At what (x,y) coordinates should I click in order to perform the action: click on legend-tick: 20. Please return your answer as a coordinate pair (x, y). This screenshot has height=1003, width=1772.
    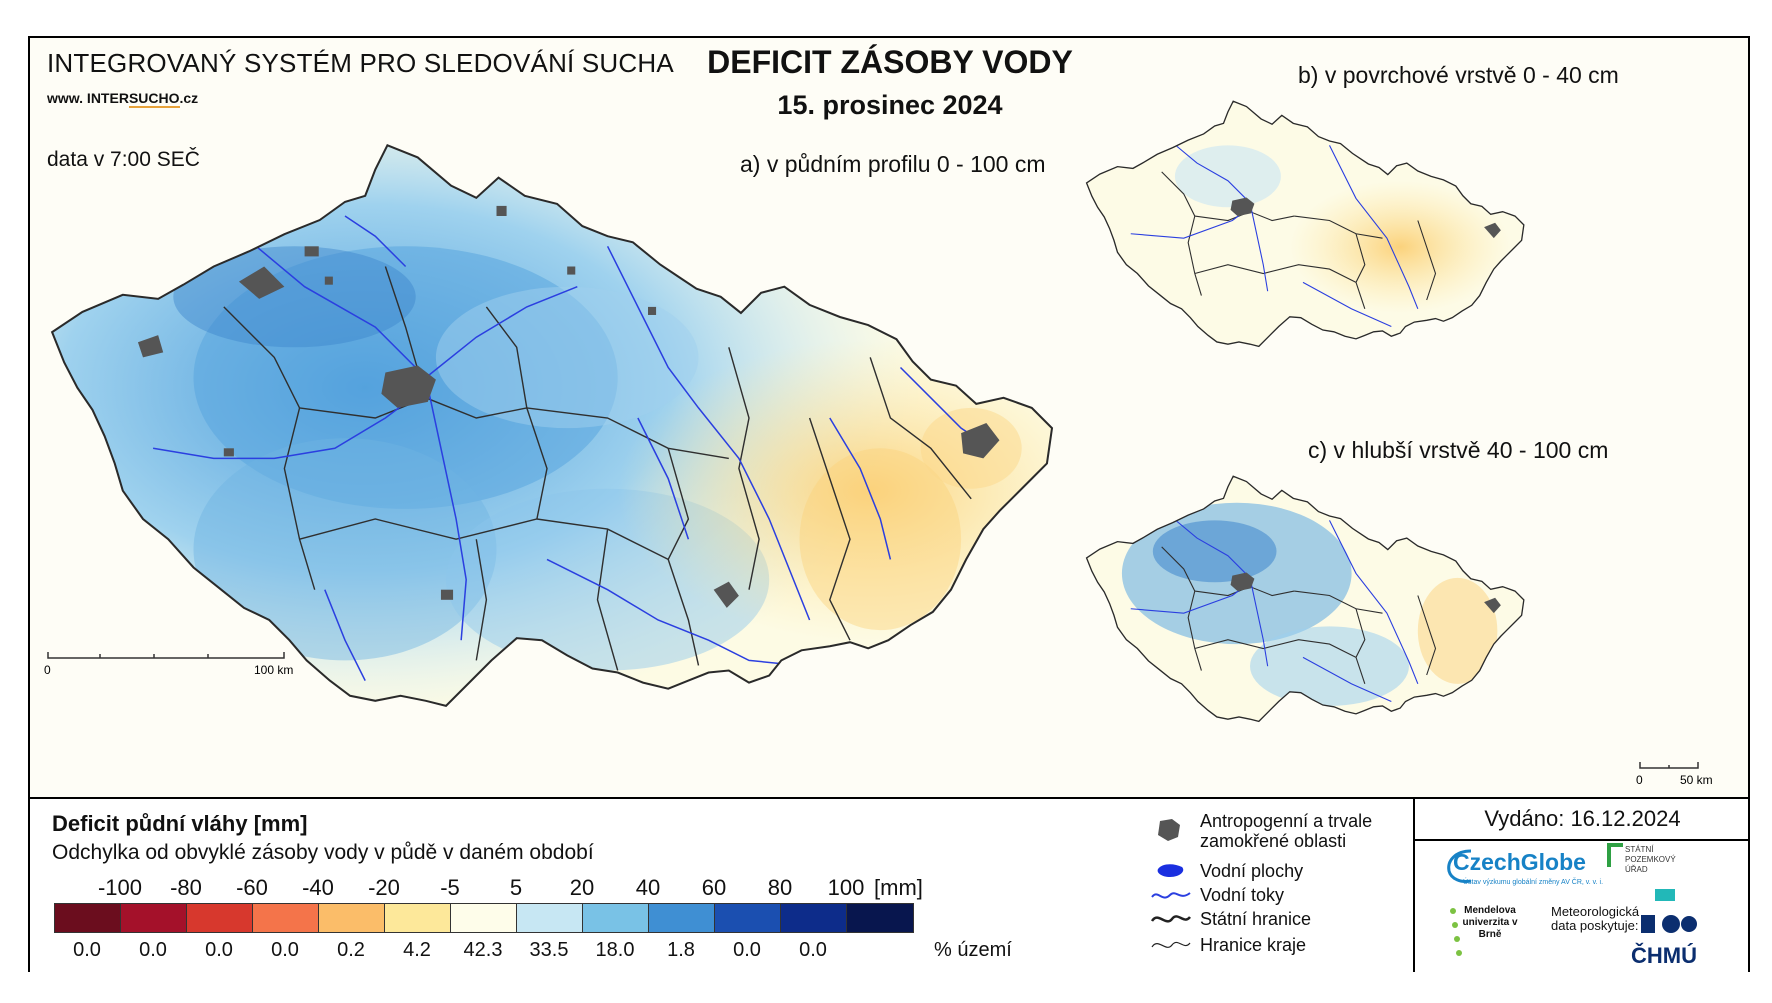
    Looking at the image, I should click on (582, 887).